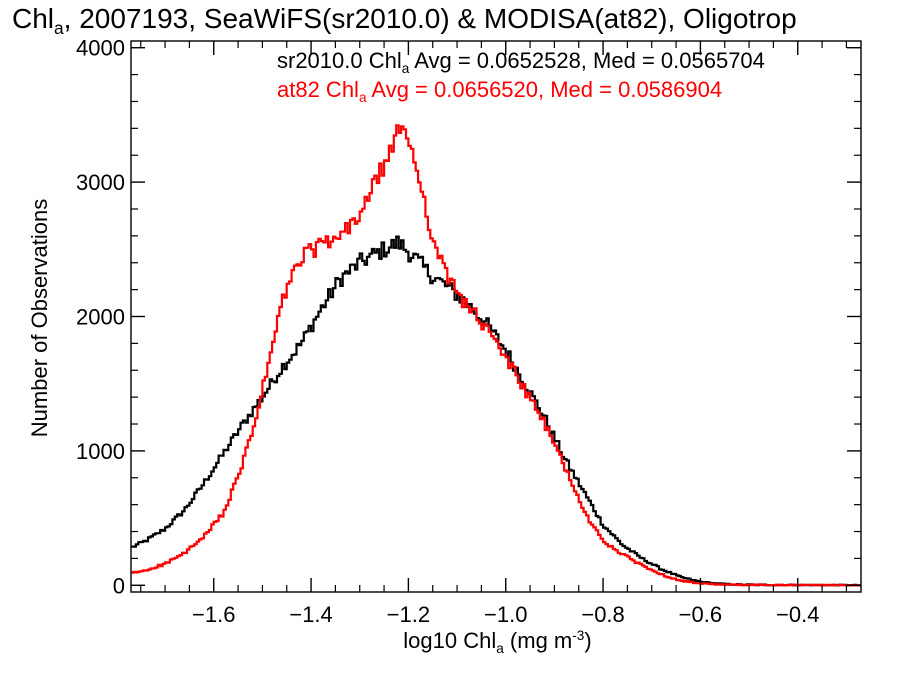 The height and width of the screenshot is (675, 900). I want to click on x-tick-label: −0.8, so click(602, 614).